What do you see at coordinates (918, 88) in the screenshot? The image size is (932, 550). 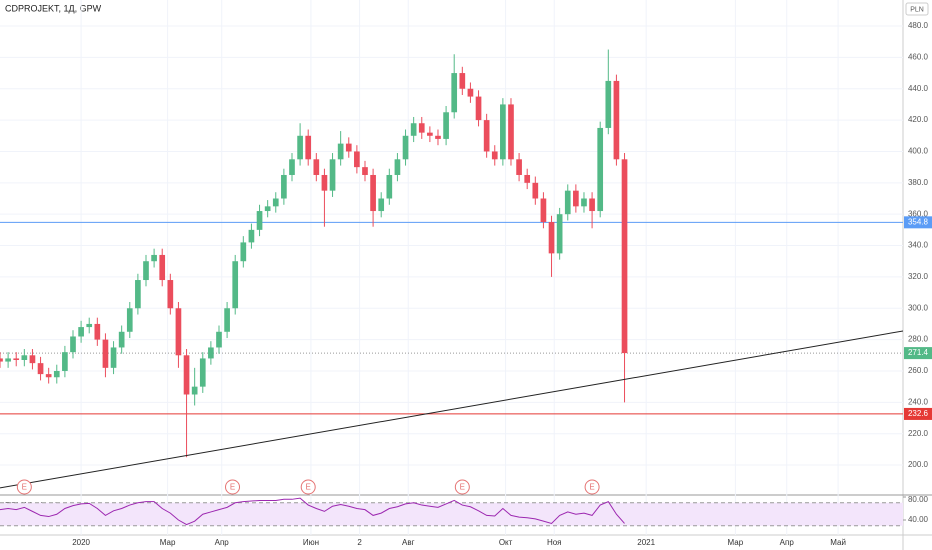 I see `y-tick-label: 440.0` at bounding box center [918, 88].